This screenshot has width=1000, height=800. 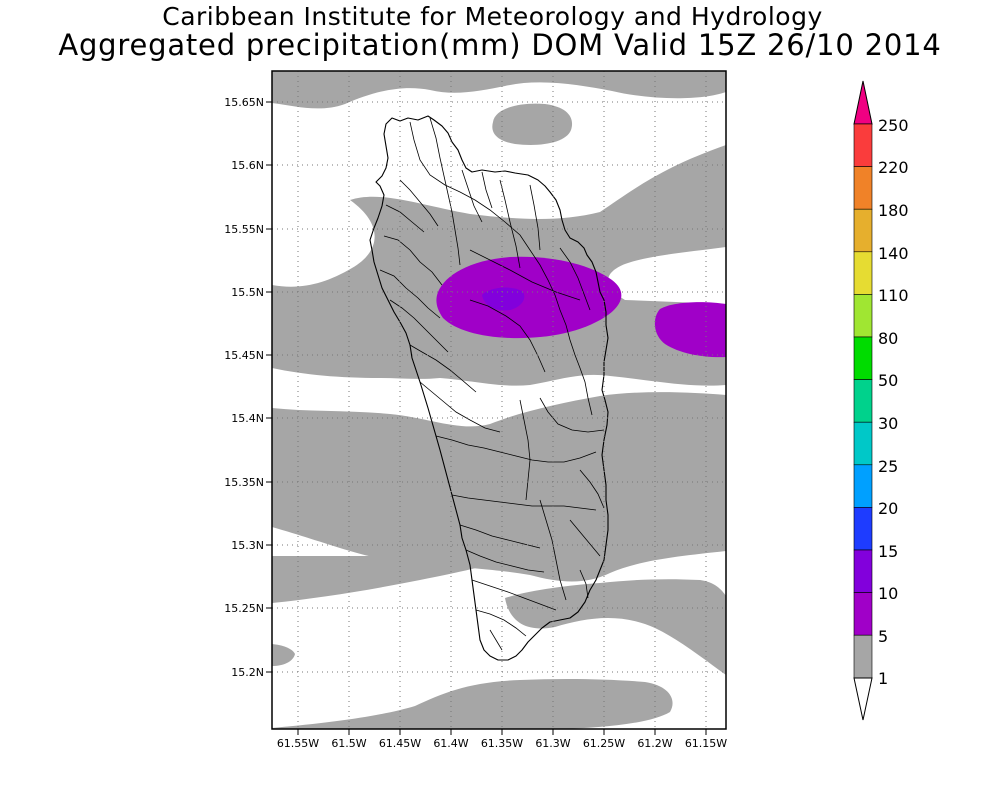 What do you see at coordinates (888, 338) in the screenshot?
I see `colorbar-label: 80` at bounding box center [888, 338].